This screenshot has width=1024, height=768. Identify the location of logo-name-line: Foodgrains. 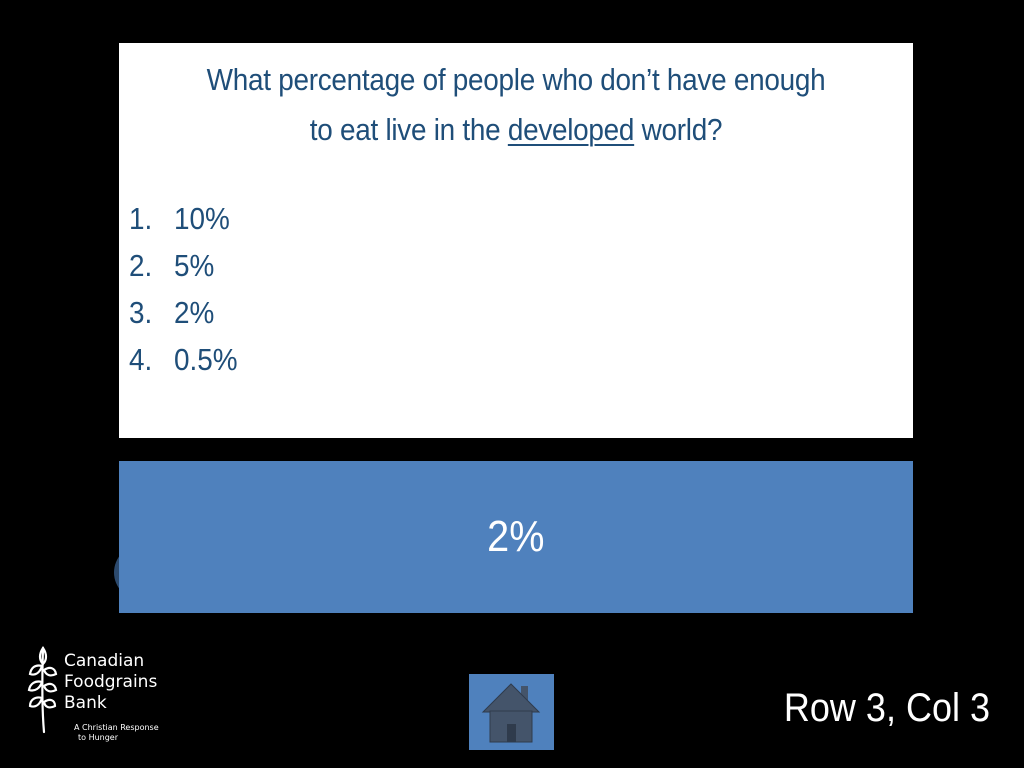
(111, 682).